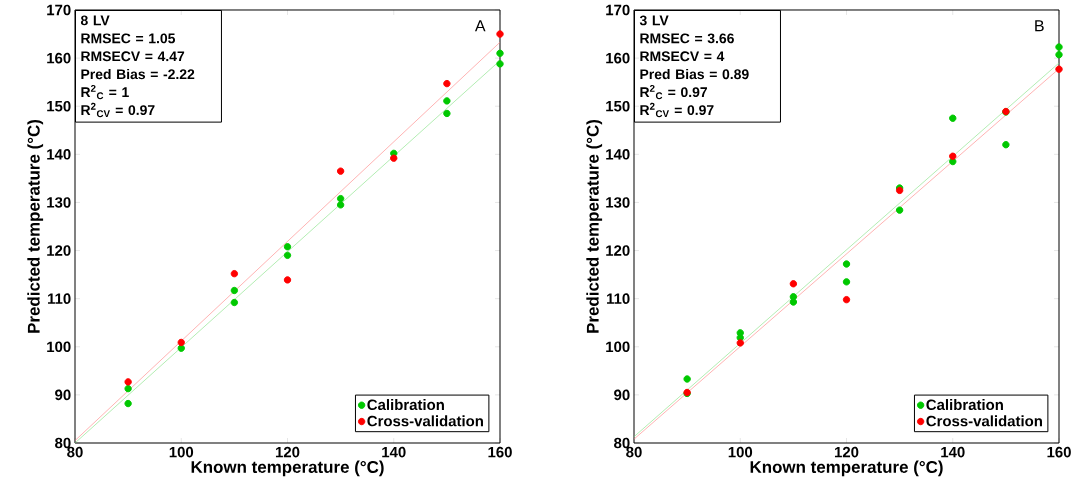  I want to click on annotation: RMSECV = 4, so click(682, 56).